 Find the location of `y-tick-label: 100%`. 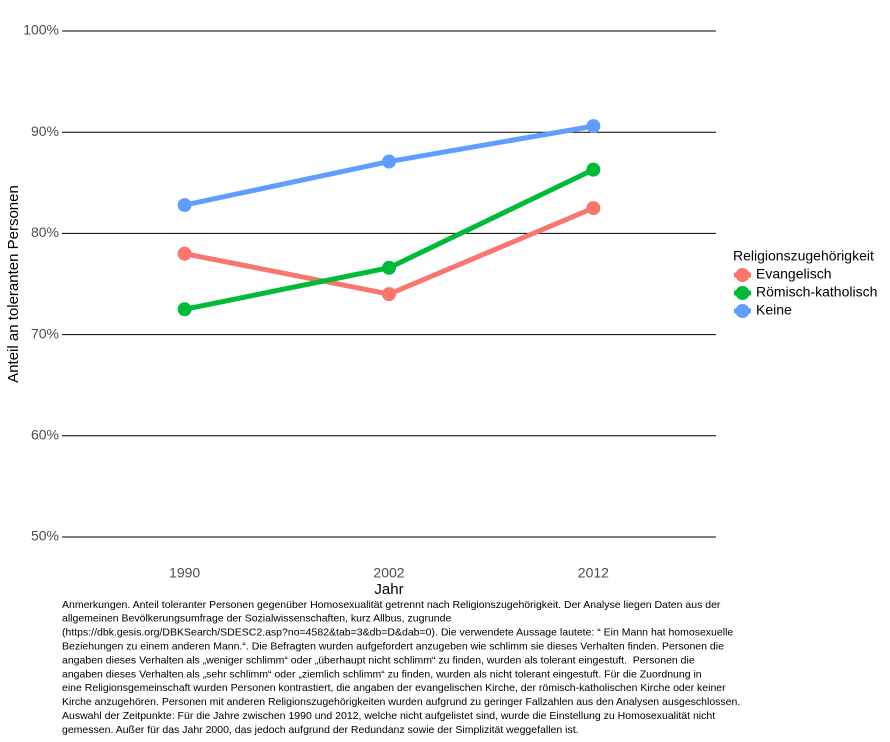

y-tick-label: 100% is located at coordinates (41, 30).